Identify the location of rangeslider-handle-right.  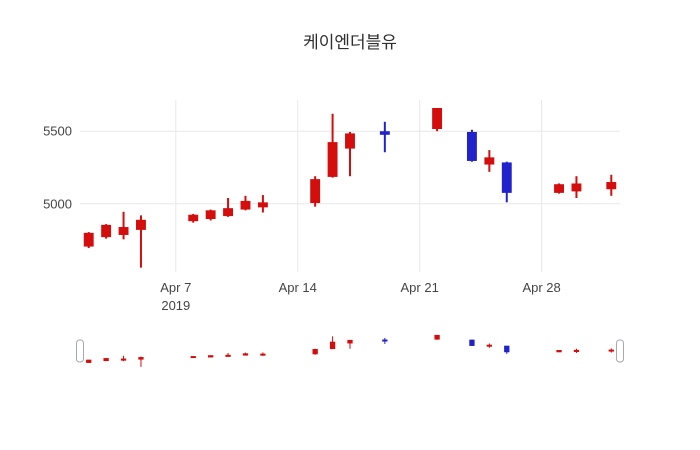
(620, 351).